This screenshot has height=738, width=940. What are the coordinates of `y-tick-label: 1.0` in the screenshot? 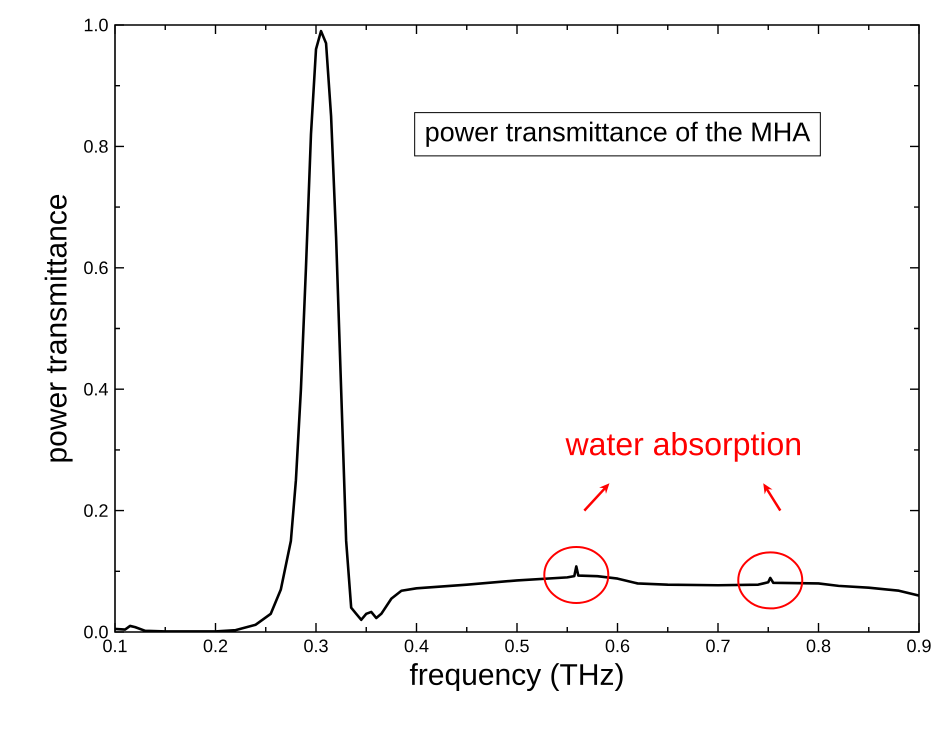 It's located at (96, 25).